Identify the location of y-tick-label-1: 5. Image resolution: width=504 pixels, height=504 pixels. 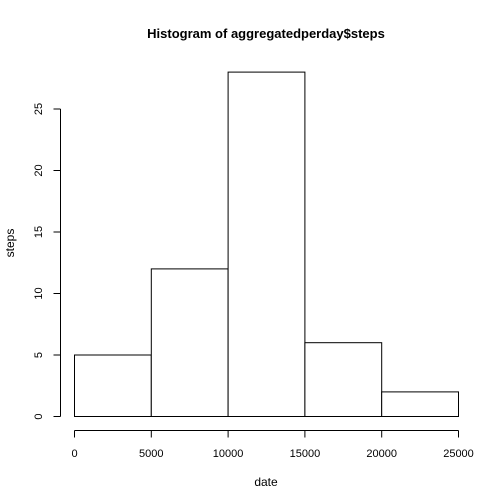
(39, 355).